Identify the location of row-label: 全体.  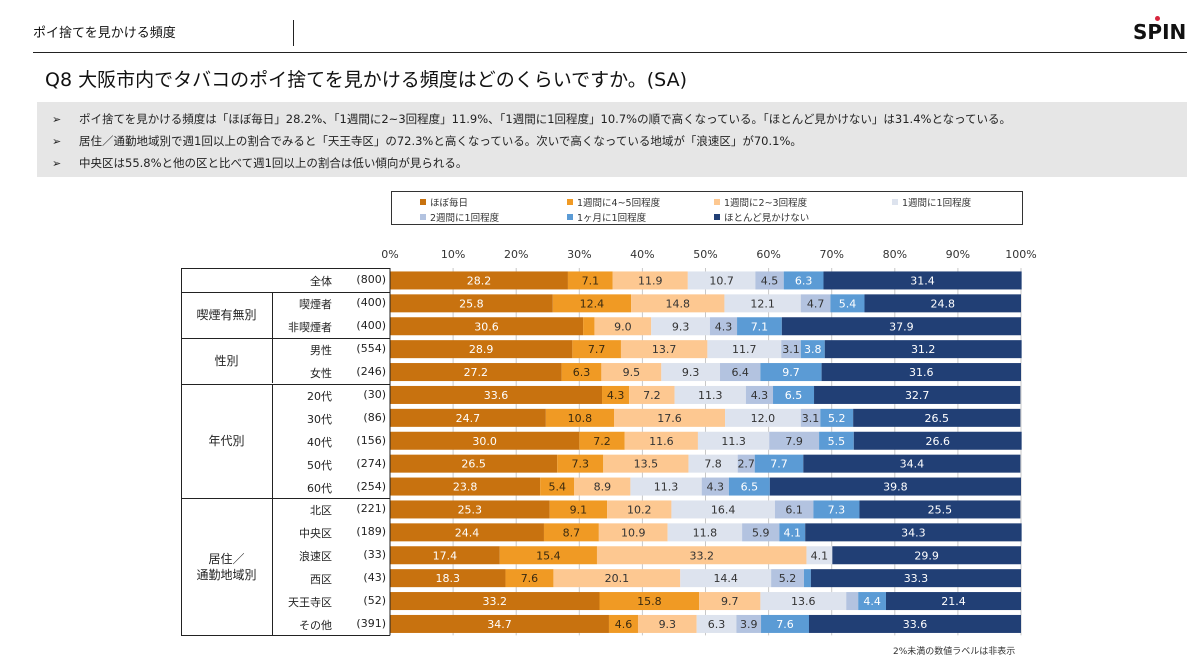
(321, 282).